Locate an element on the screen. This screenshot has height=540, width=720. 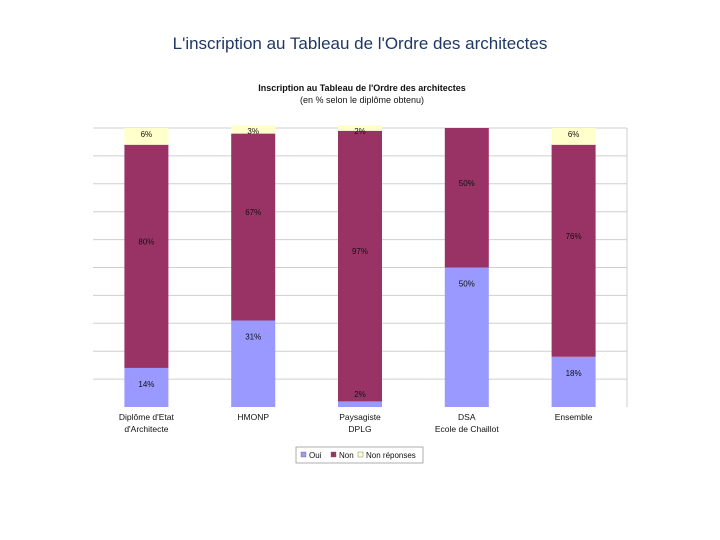
x-tick-label: Ensemble is located at coordinates (574, 417).